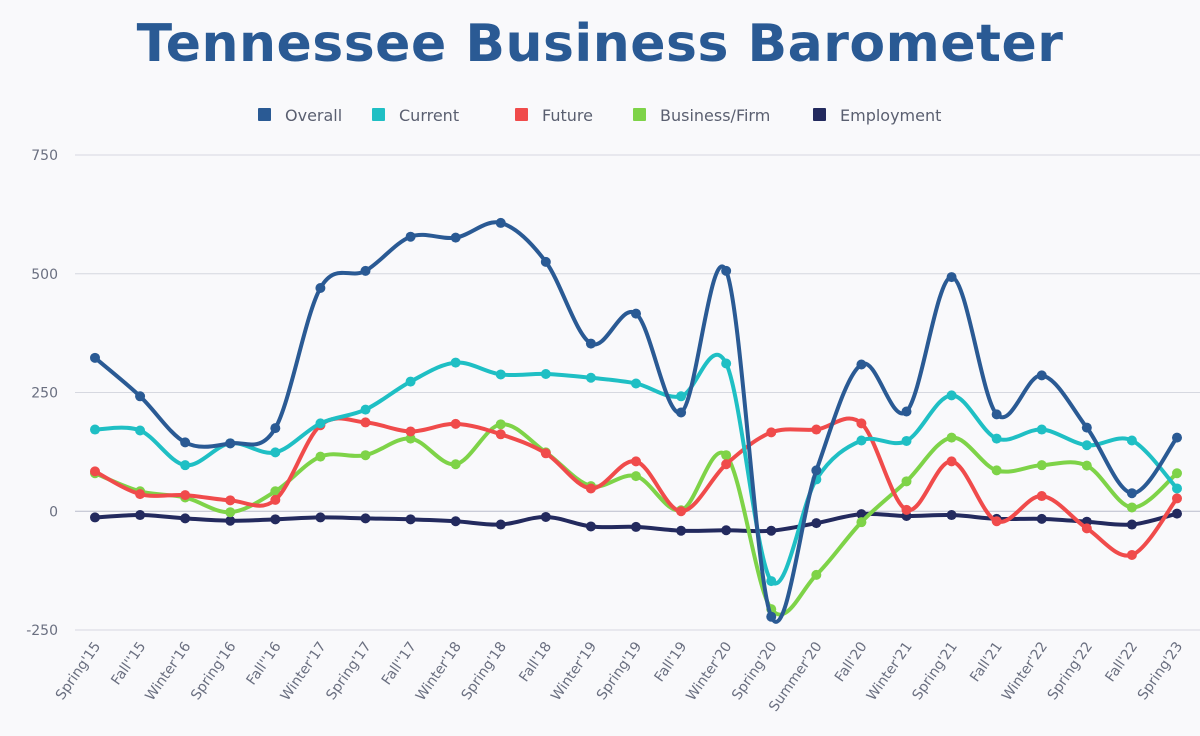 This screenshot has height=736, width=1200. Describe the element at coordinates (1070, 671) in the screenshot. I see `x-tick-label: Spring'22` at that location.